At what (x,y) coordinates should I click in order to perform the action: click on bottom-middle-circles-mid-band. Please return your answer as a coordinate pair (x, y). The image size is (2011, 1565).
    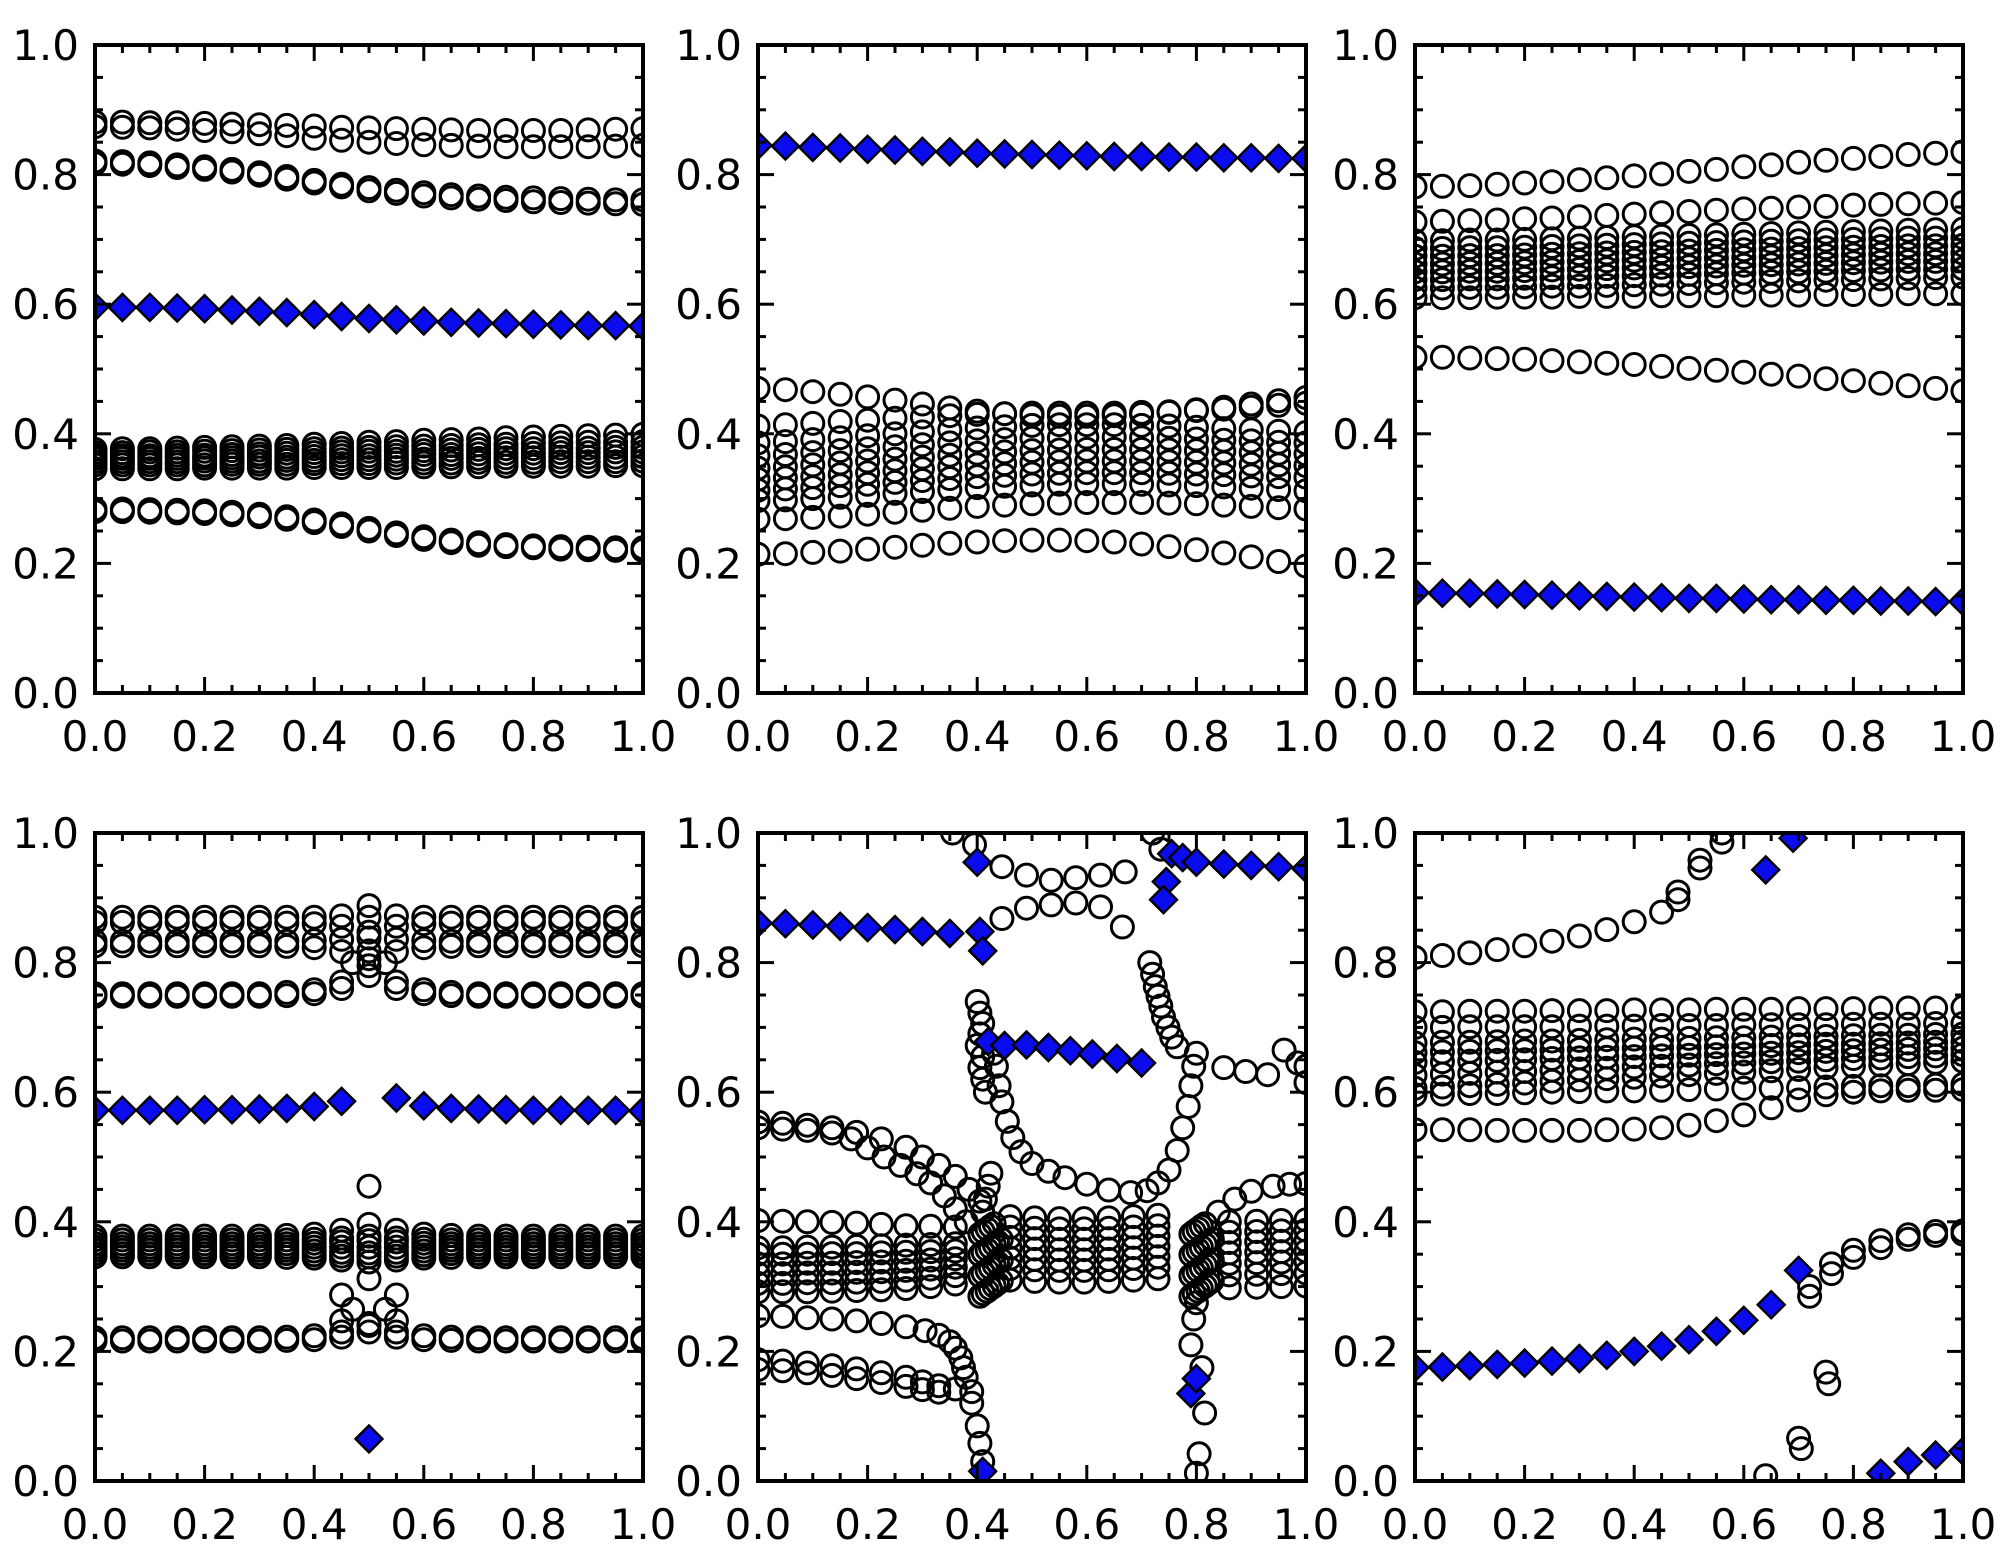
    Looking at the image, I should click on (1084, 1248).